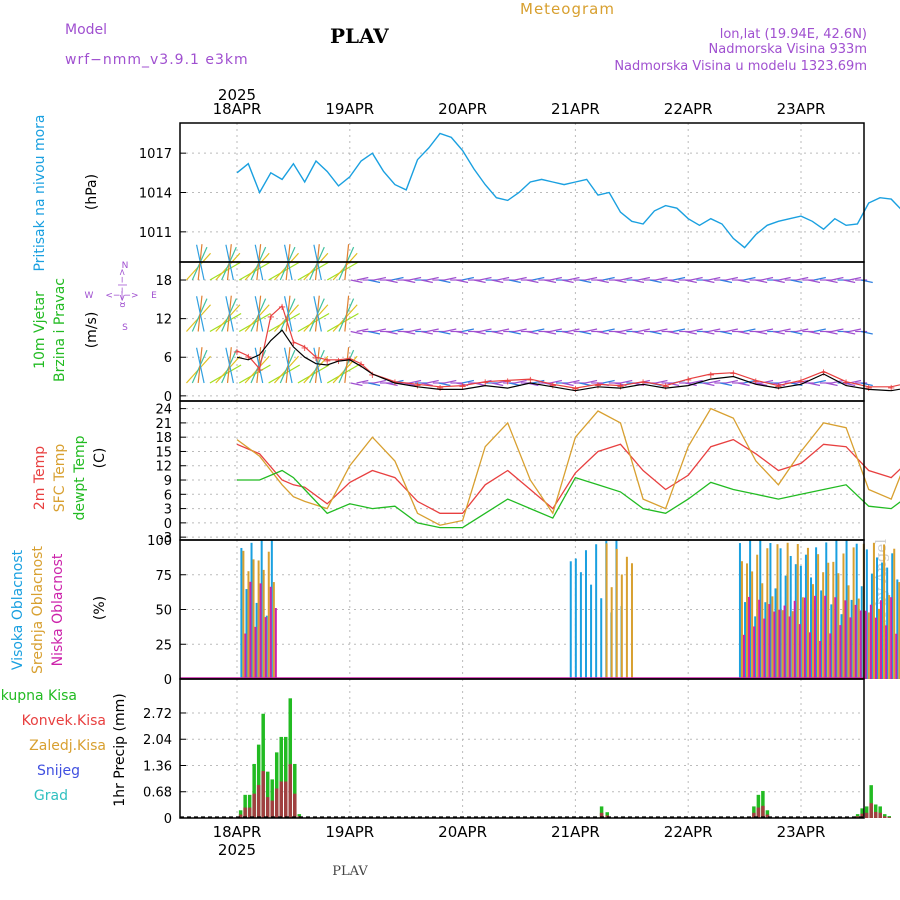 This screenshot has height=900, width=900. Describe the element at coordinates (100, 608) in the screenshot. I see `cloud-unit-label: (%)` at that location.